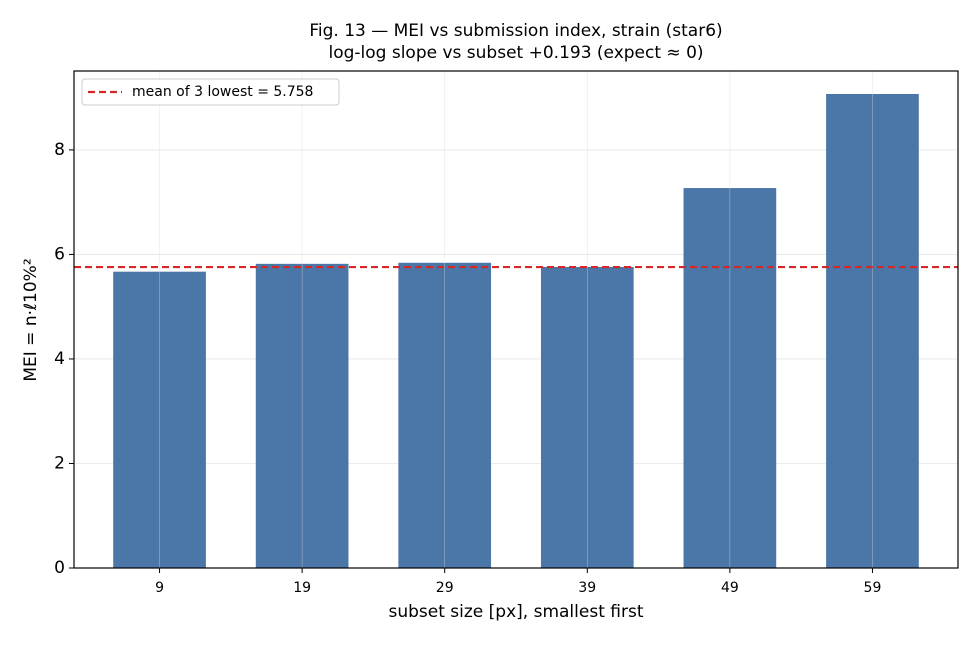 The height and width of the screenshot is (648, 980). I want to click on x-tick-label: 59, so click(873, 588).